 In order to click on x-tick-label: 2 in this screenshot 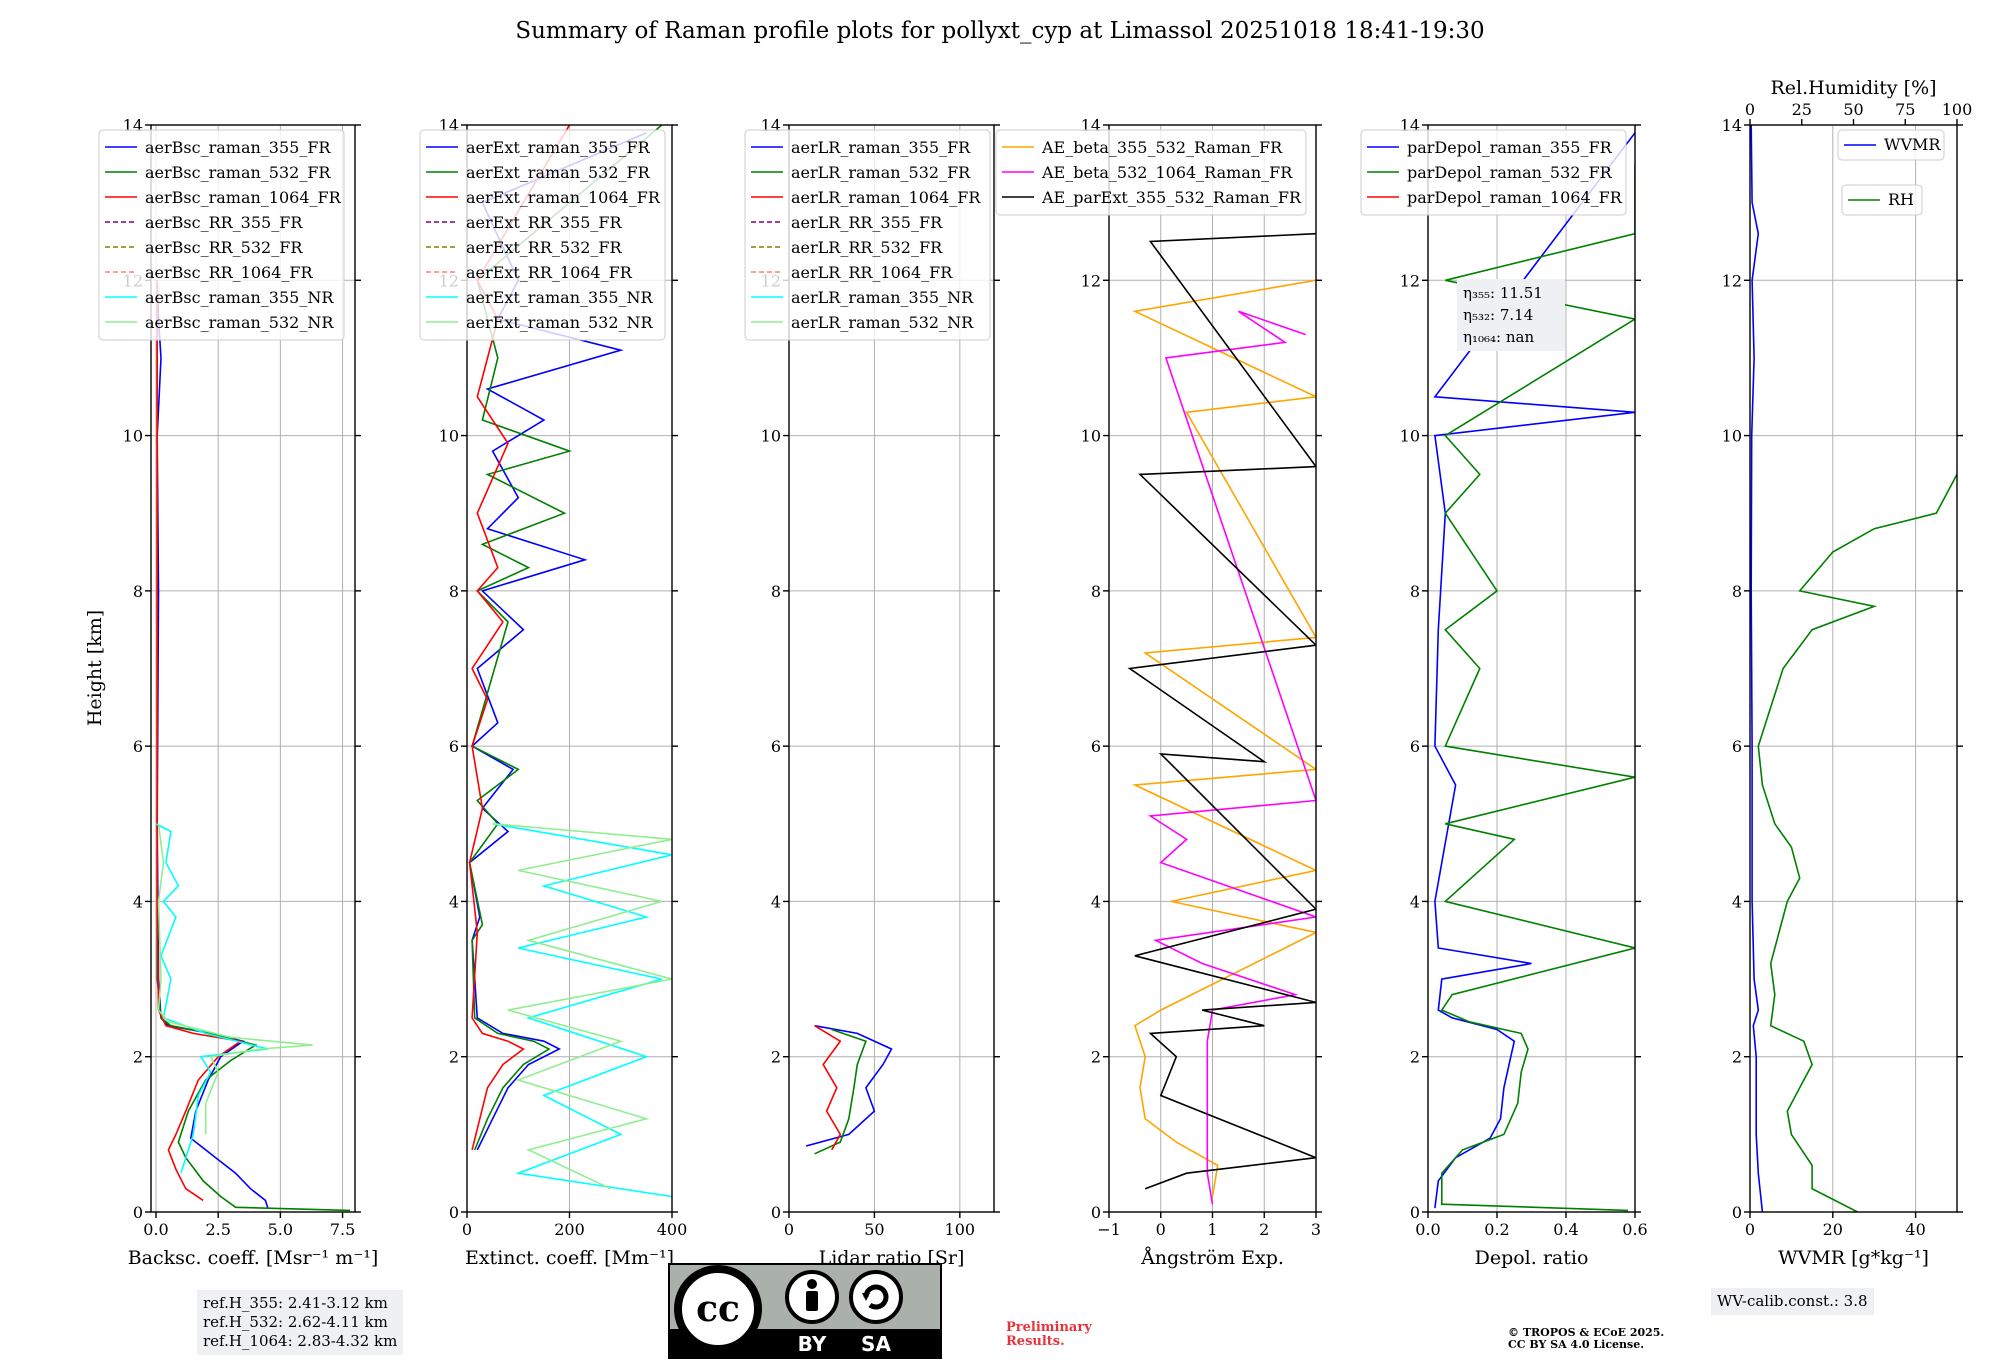, I will do `click(1264, 1229)`.